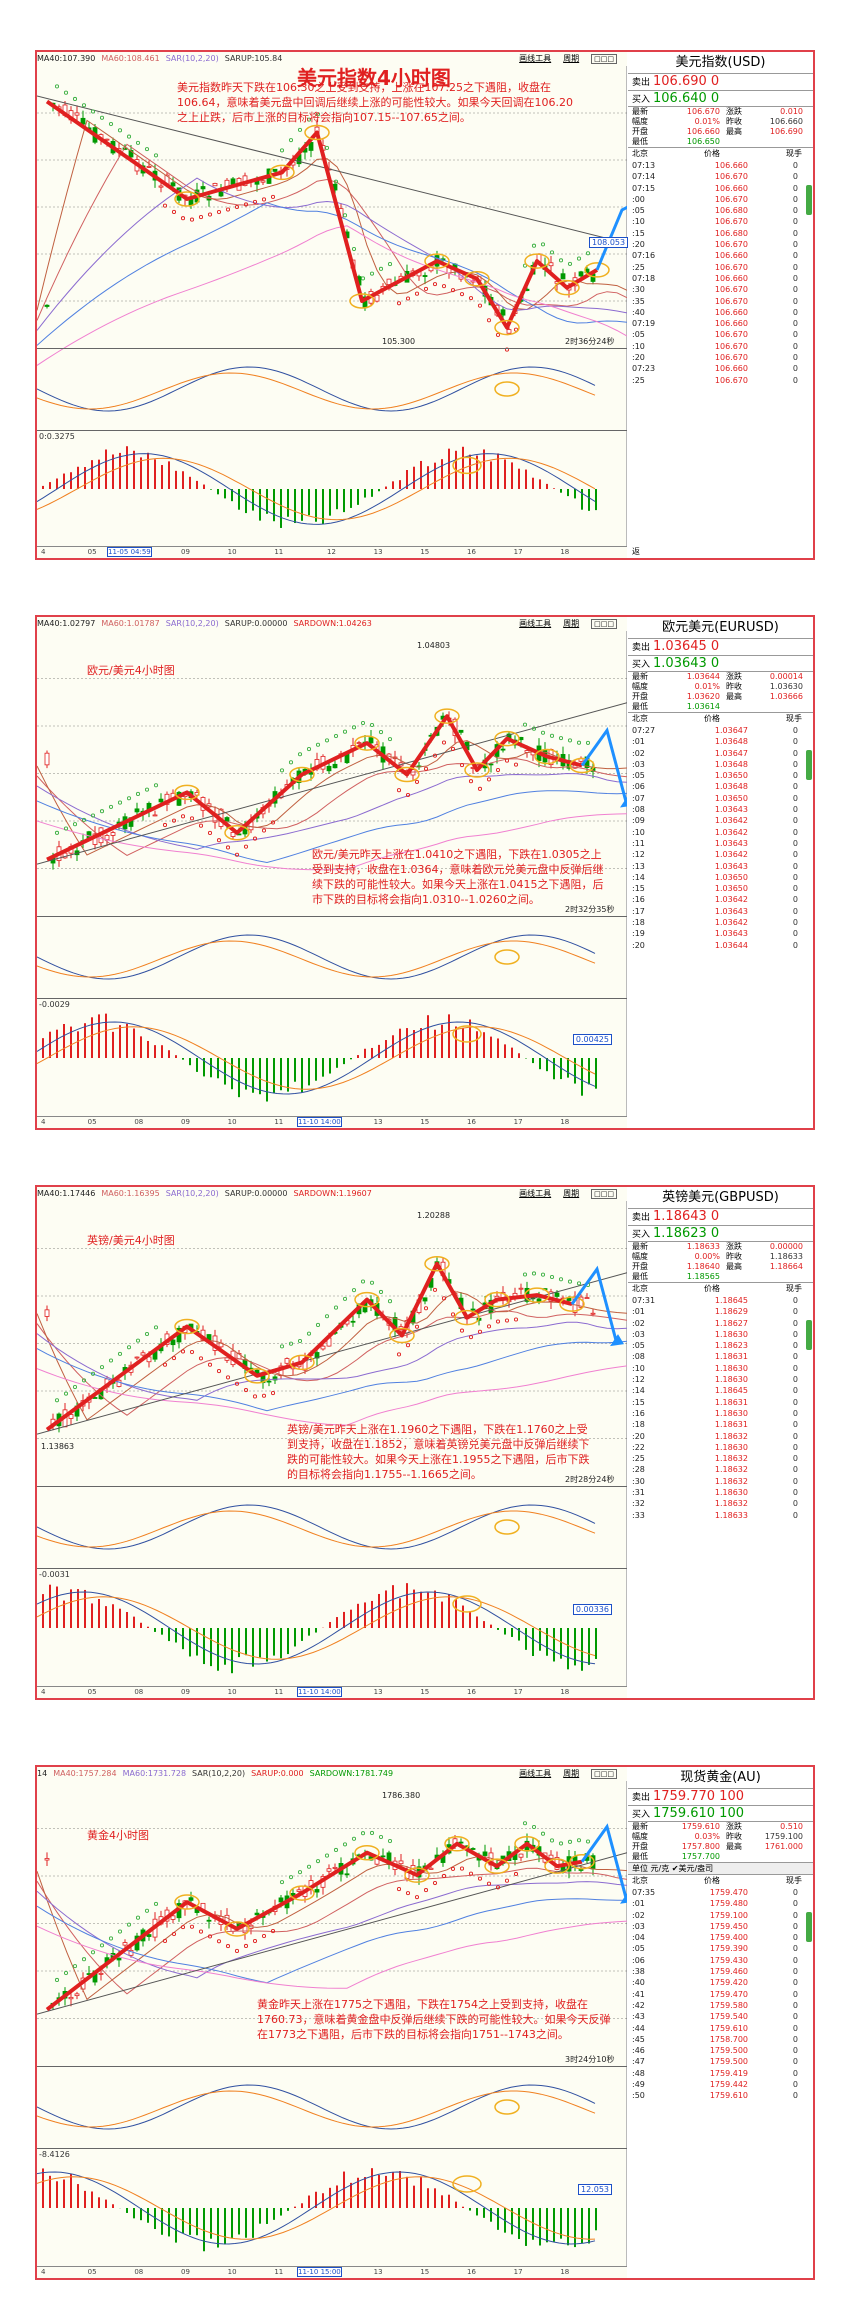 Image resolution: width=850 pixels, height=2312 pixels. What do you see at coordinates (720, 98) in the screenshot?
I see `buy-row: 买入 106.640 0` at bounding box center [720, 98].